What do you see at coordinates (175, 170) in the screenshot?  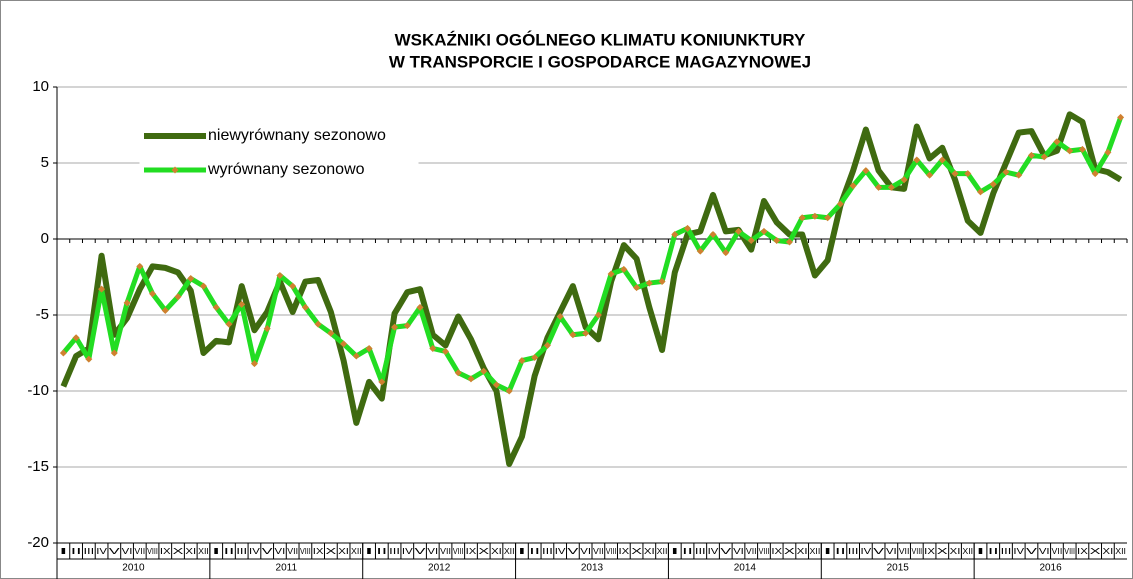 I see `legend-marker` at bounding box center [175, 170].